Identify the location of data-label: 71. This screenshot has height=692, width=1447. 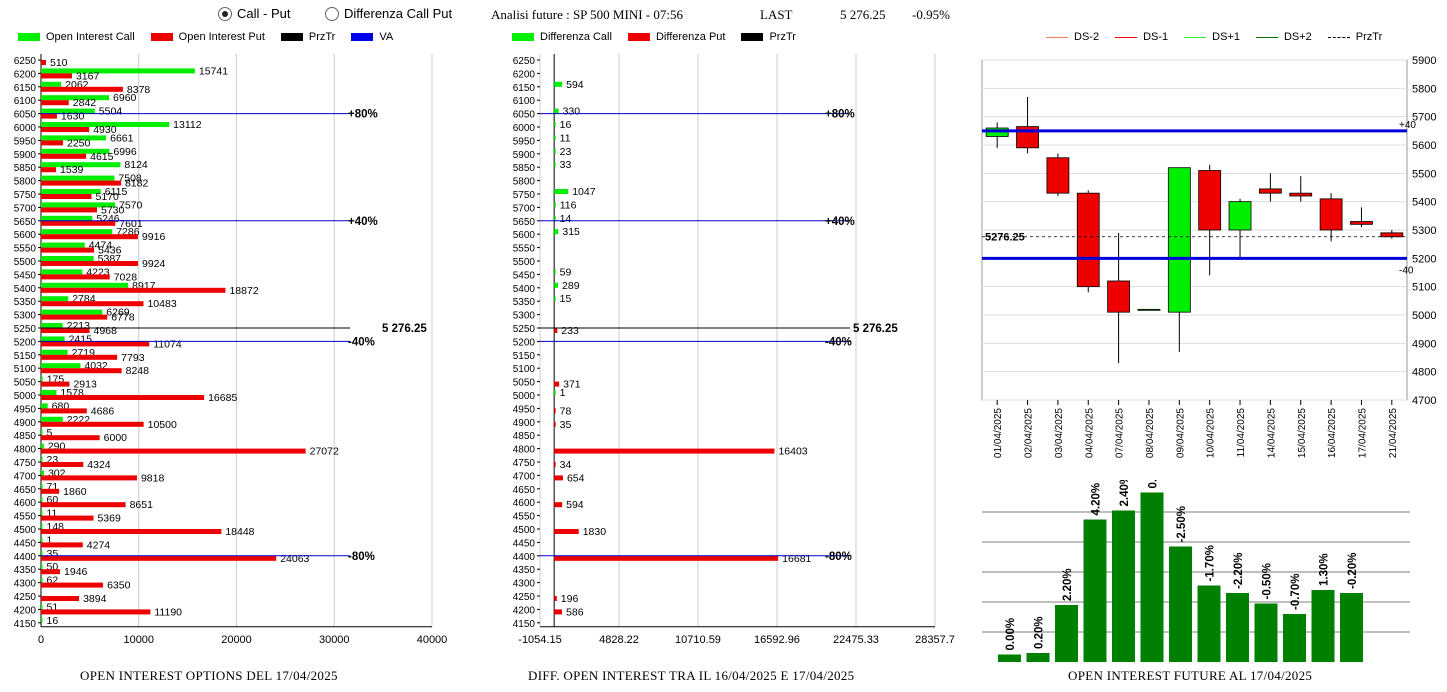
(53, 487).